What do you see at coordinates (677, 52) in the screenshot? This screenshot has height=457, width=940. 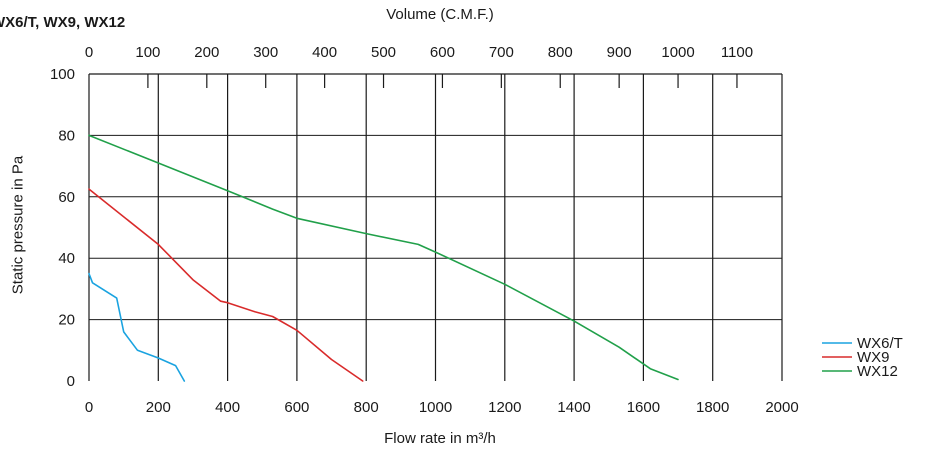 I see `top-tick-label: 1000` at bounding box center [677, 52].